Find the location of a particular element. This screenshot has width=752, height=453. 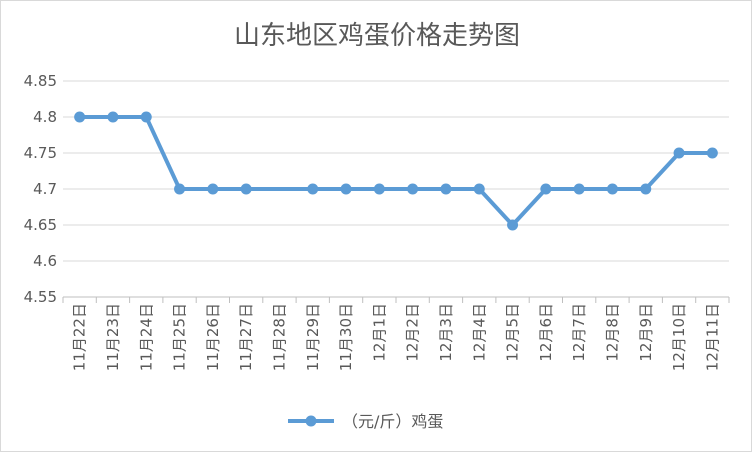

x-tick-label: 12月7日 is located at coordinates (579, 332).